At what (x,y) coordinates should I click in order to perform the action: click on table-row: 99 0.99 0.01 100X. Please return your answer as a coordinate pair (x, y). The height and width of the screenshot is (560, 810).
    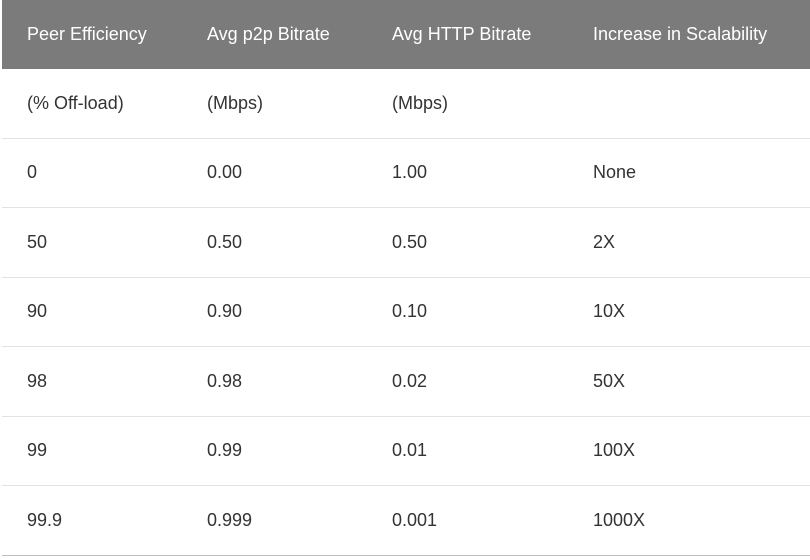
    Looking at the image, I should click on (406, 451).